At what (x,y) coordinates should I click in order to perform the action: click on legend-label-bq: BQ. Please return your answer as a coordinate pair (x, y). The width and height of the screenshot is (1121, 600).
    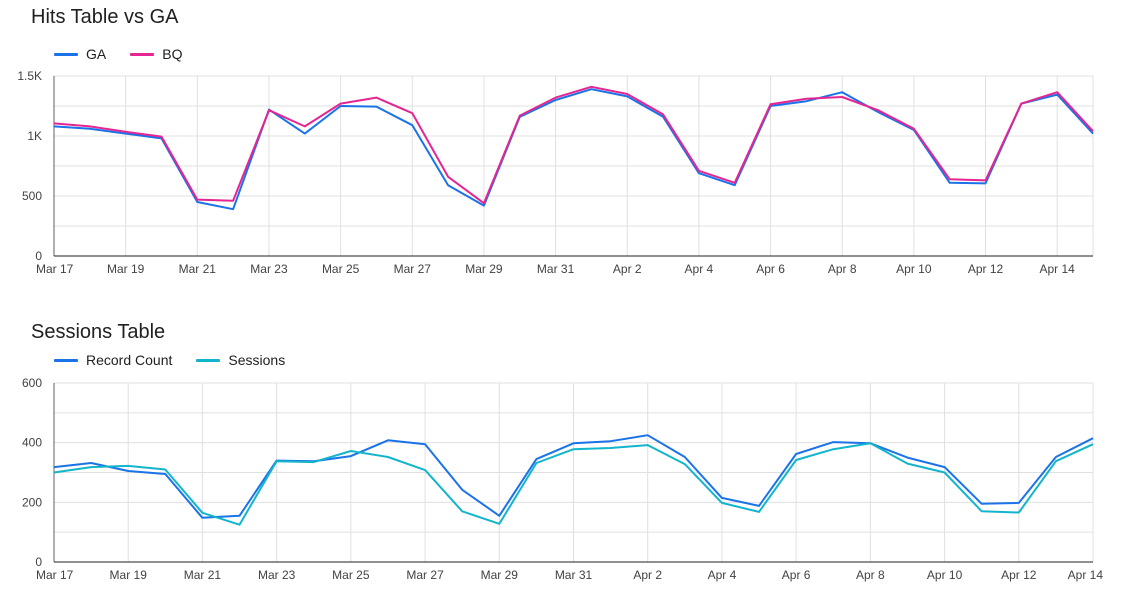
    Looking at the image, I should click on (172, 54).